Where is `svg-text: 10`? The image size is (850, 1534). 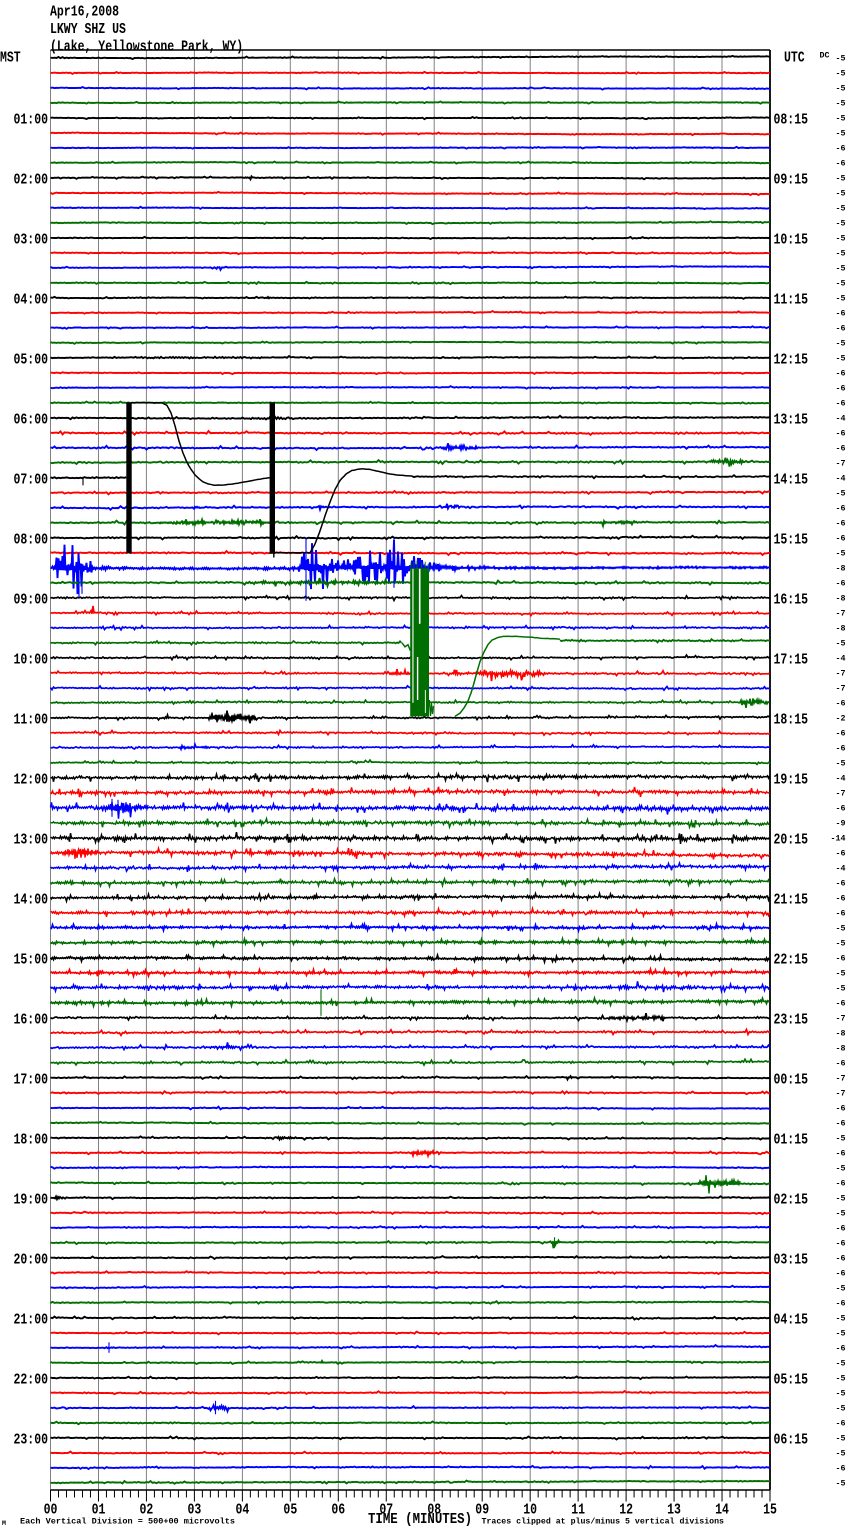 svg-text: 10 is located at coordinates (530, 1510).